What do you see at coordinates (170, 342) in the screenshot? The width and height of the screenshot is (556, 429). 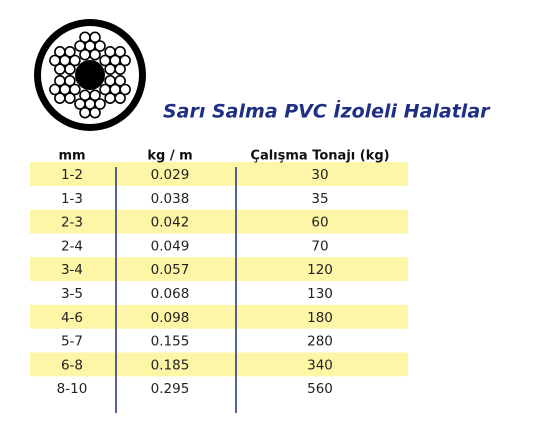 I see `table-cell: 0.155` at bounding box center [170, 342].